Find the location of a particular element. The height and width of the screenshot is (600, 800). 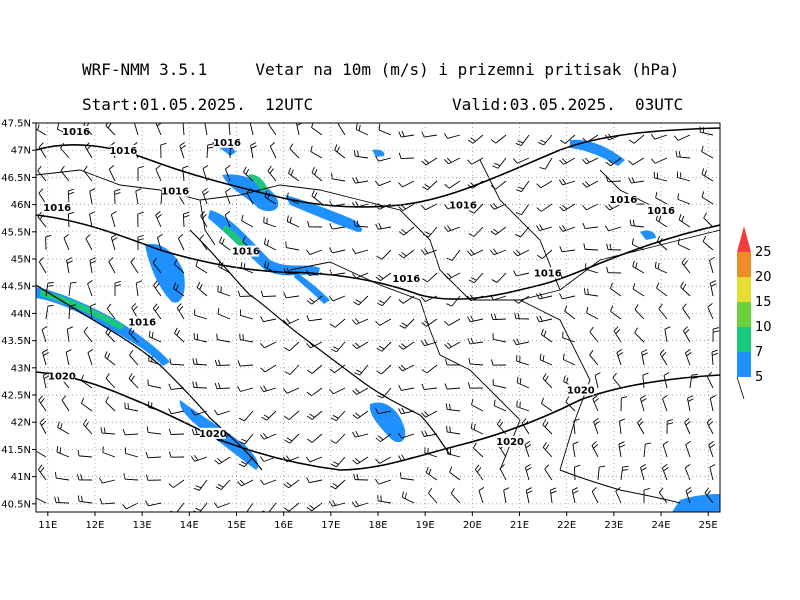

x-tick-label: 12E is located at coordinates (94, 525).